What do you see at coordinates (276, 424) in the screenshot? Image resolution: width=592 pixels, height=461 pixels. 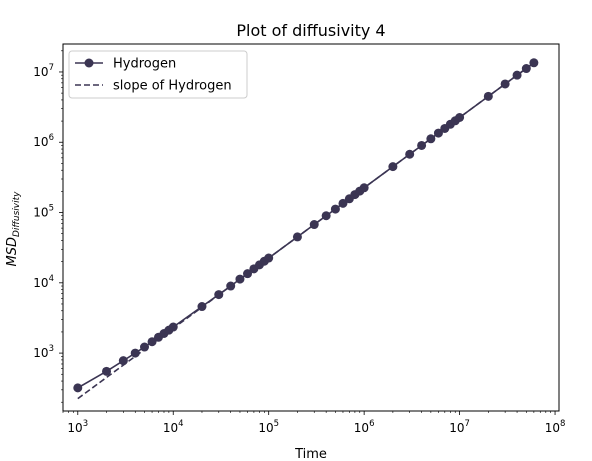 I see `x-tick-label-exponent: 5` at bounding box center [276, 424].